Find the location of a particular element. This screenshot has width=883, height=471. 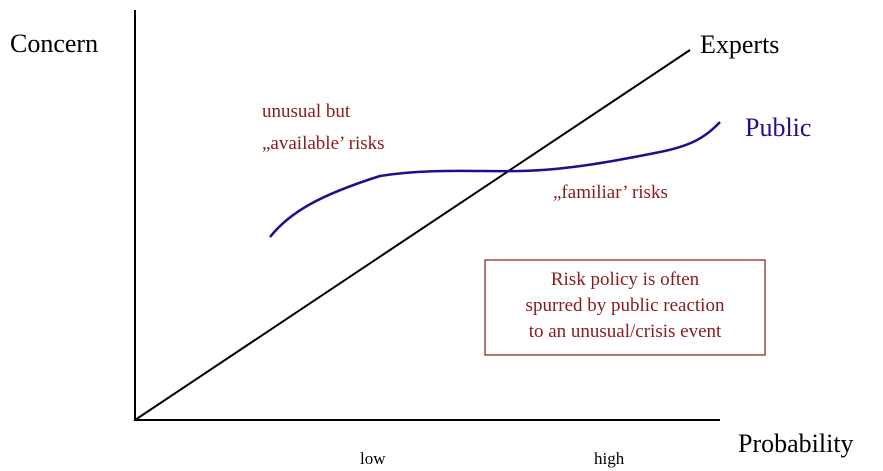

box-text: spurred by public reaction is located at coordinates (625, 305).